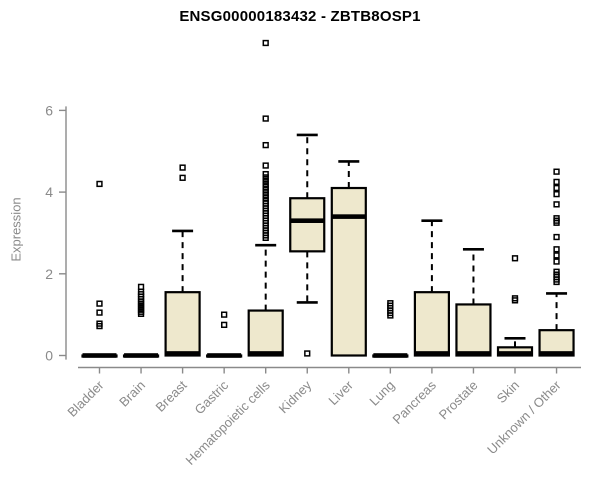 This screenshot has width=600, height=500. What do you see at coordinates (524, 417) in the screenshot?
I see `x-tick-label: Unknown / Other` at bounding box center [524, 417].